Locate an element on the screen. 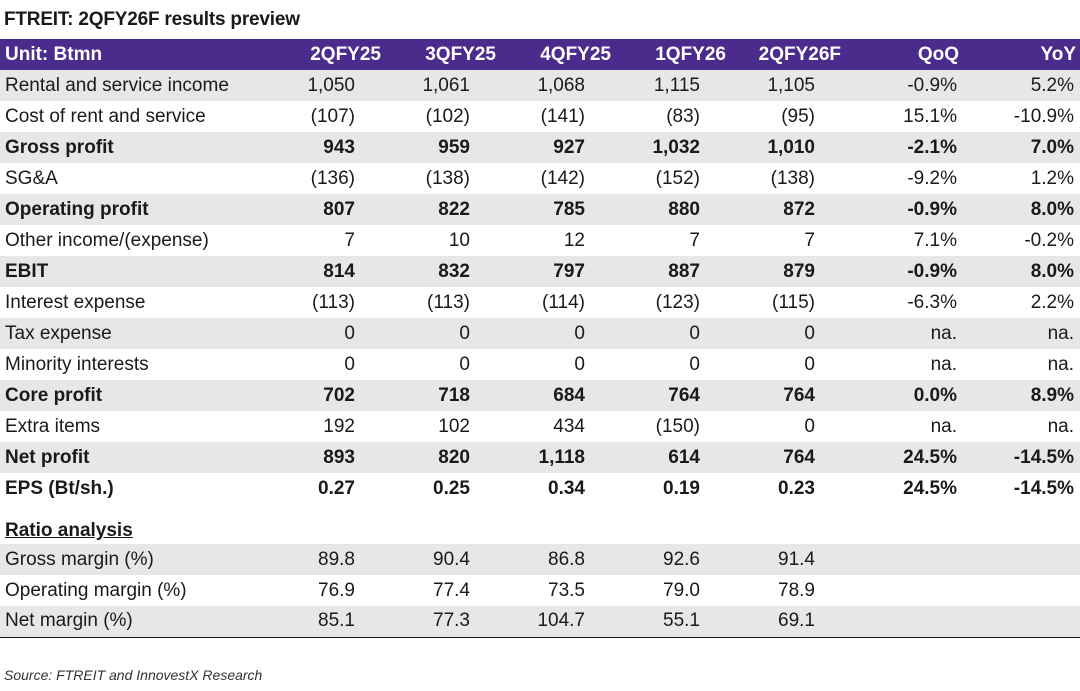 Image resolution: width=1080 pixels, height=691 pixels. value-cell: 69.1 is located at coordinates (787, 622).